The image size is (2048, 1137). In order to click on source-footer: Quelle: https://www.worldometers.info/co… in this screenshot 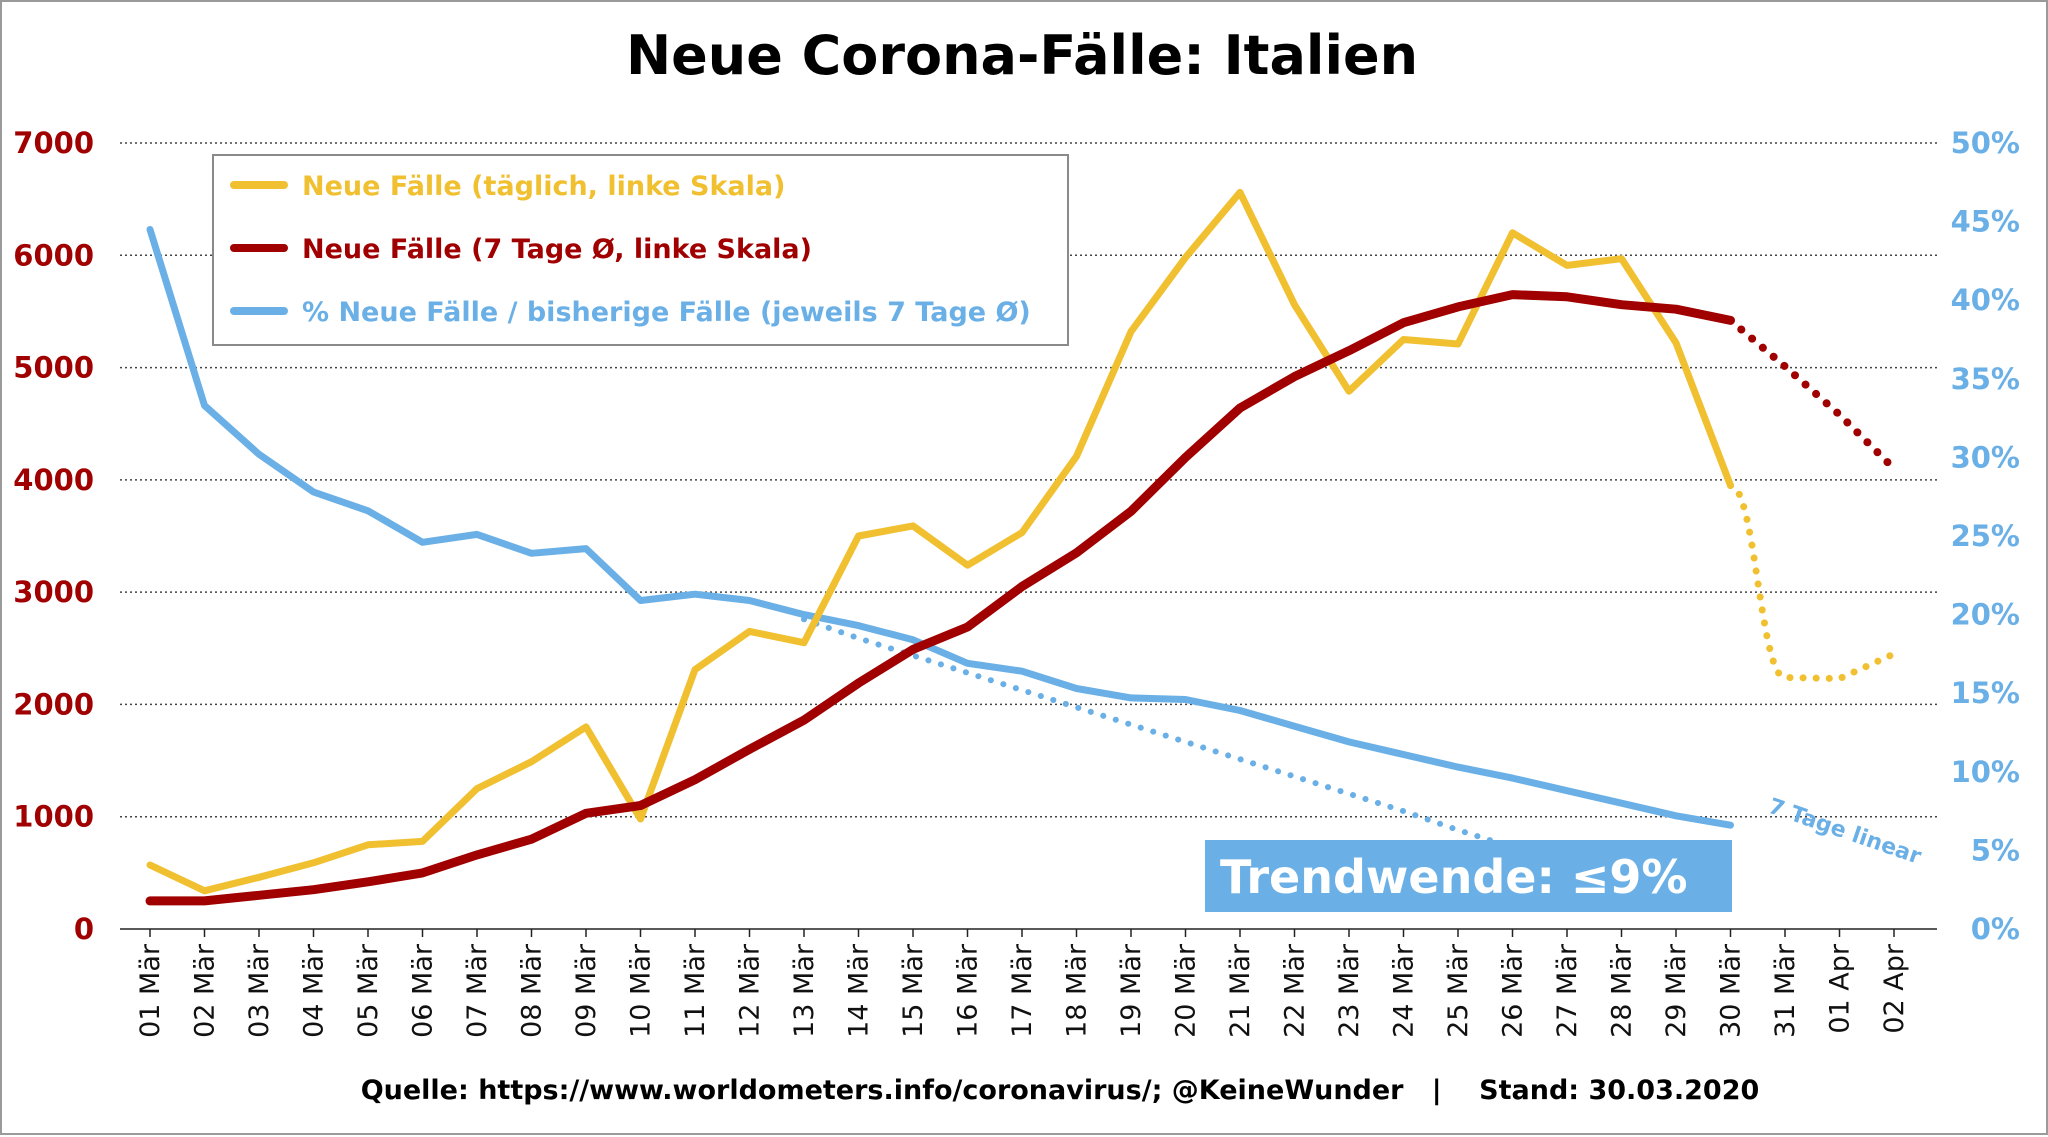, I will do `click(1060, 1090)`.